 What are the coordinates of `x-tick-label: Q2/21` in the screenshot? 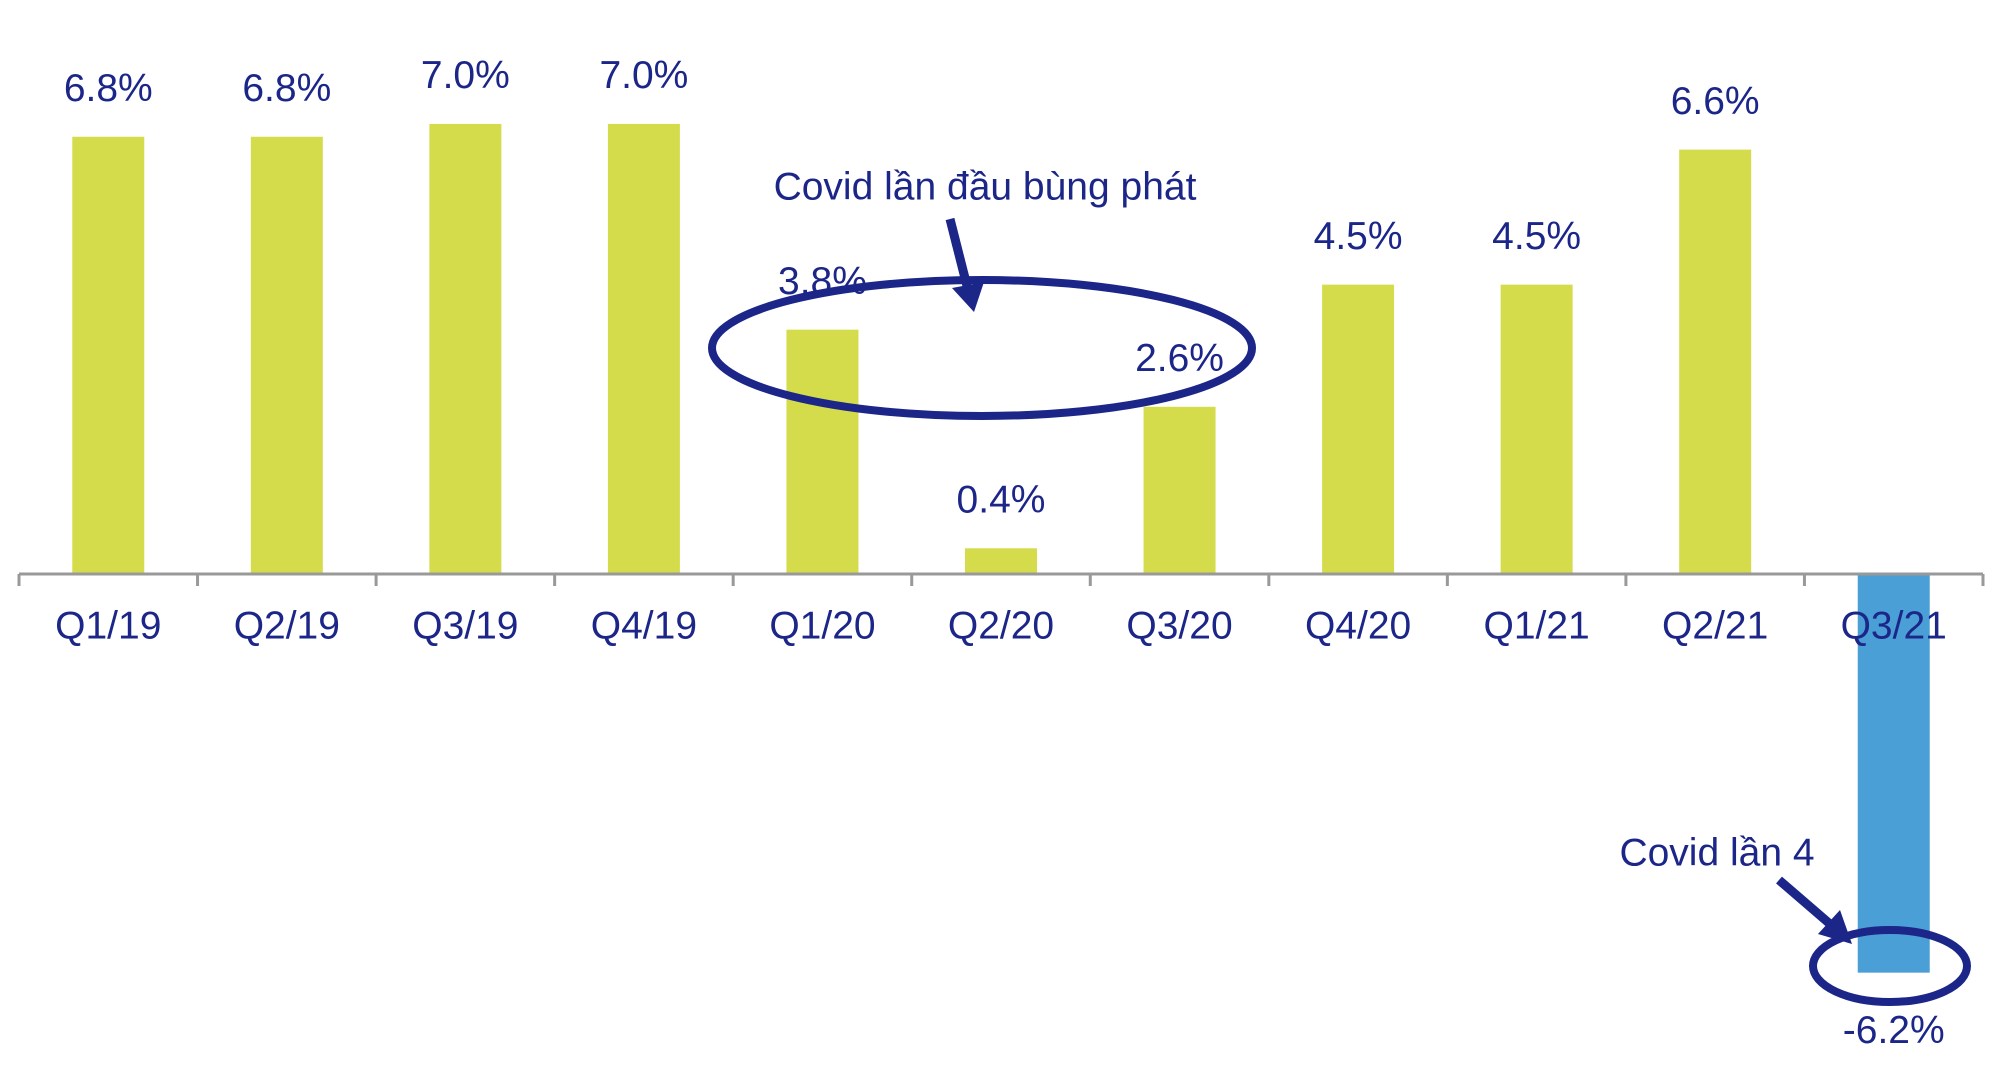 It's located at (1715, 625).